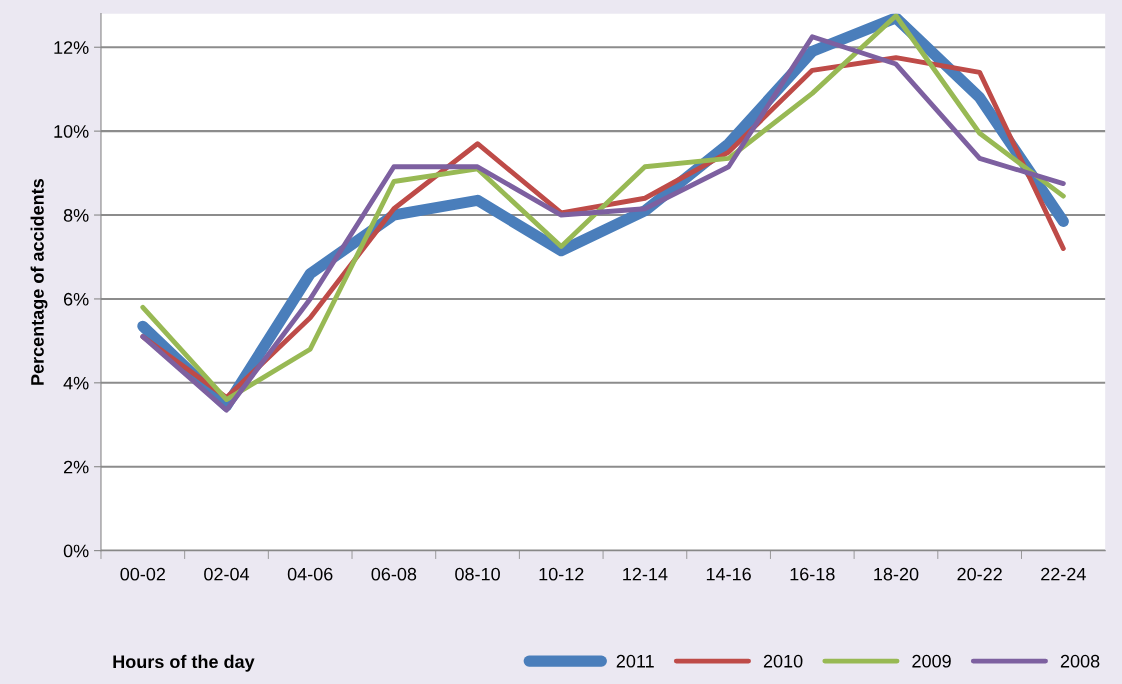 The image size is (1122, 684). I want to click on x-tick-label: 10-12, so click(561, 574).